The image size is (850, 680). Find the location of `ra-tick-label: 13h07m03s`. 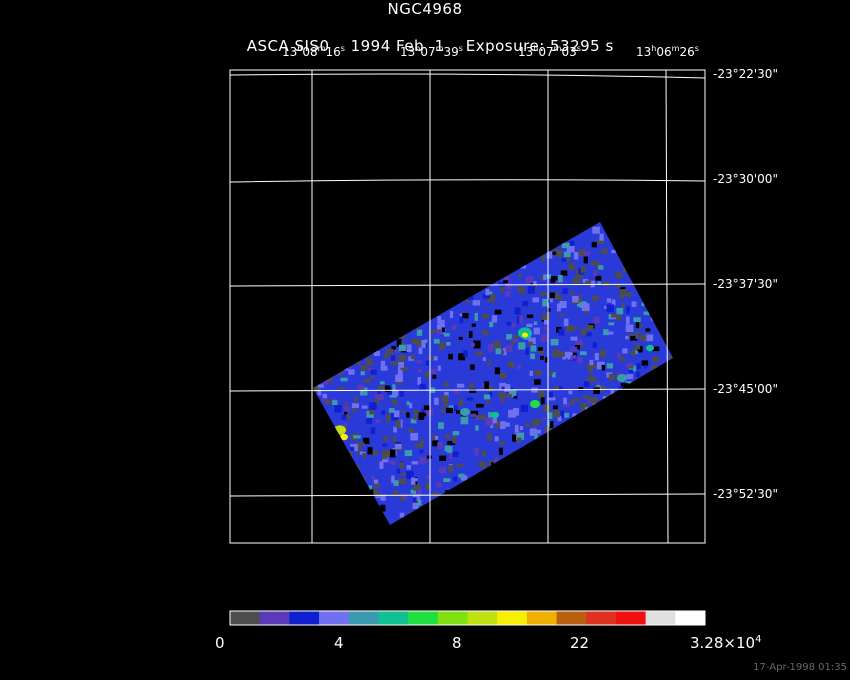

ra-tick-label: 13h07m03s is located at coordinates (549, 51).